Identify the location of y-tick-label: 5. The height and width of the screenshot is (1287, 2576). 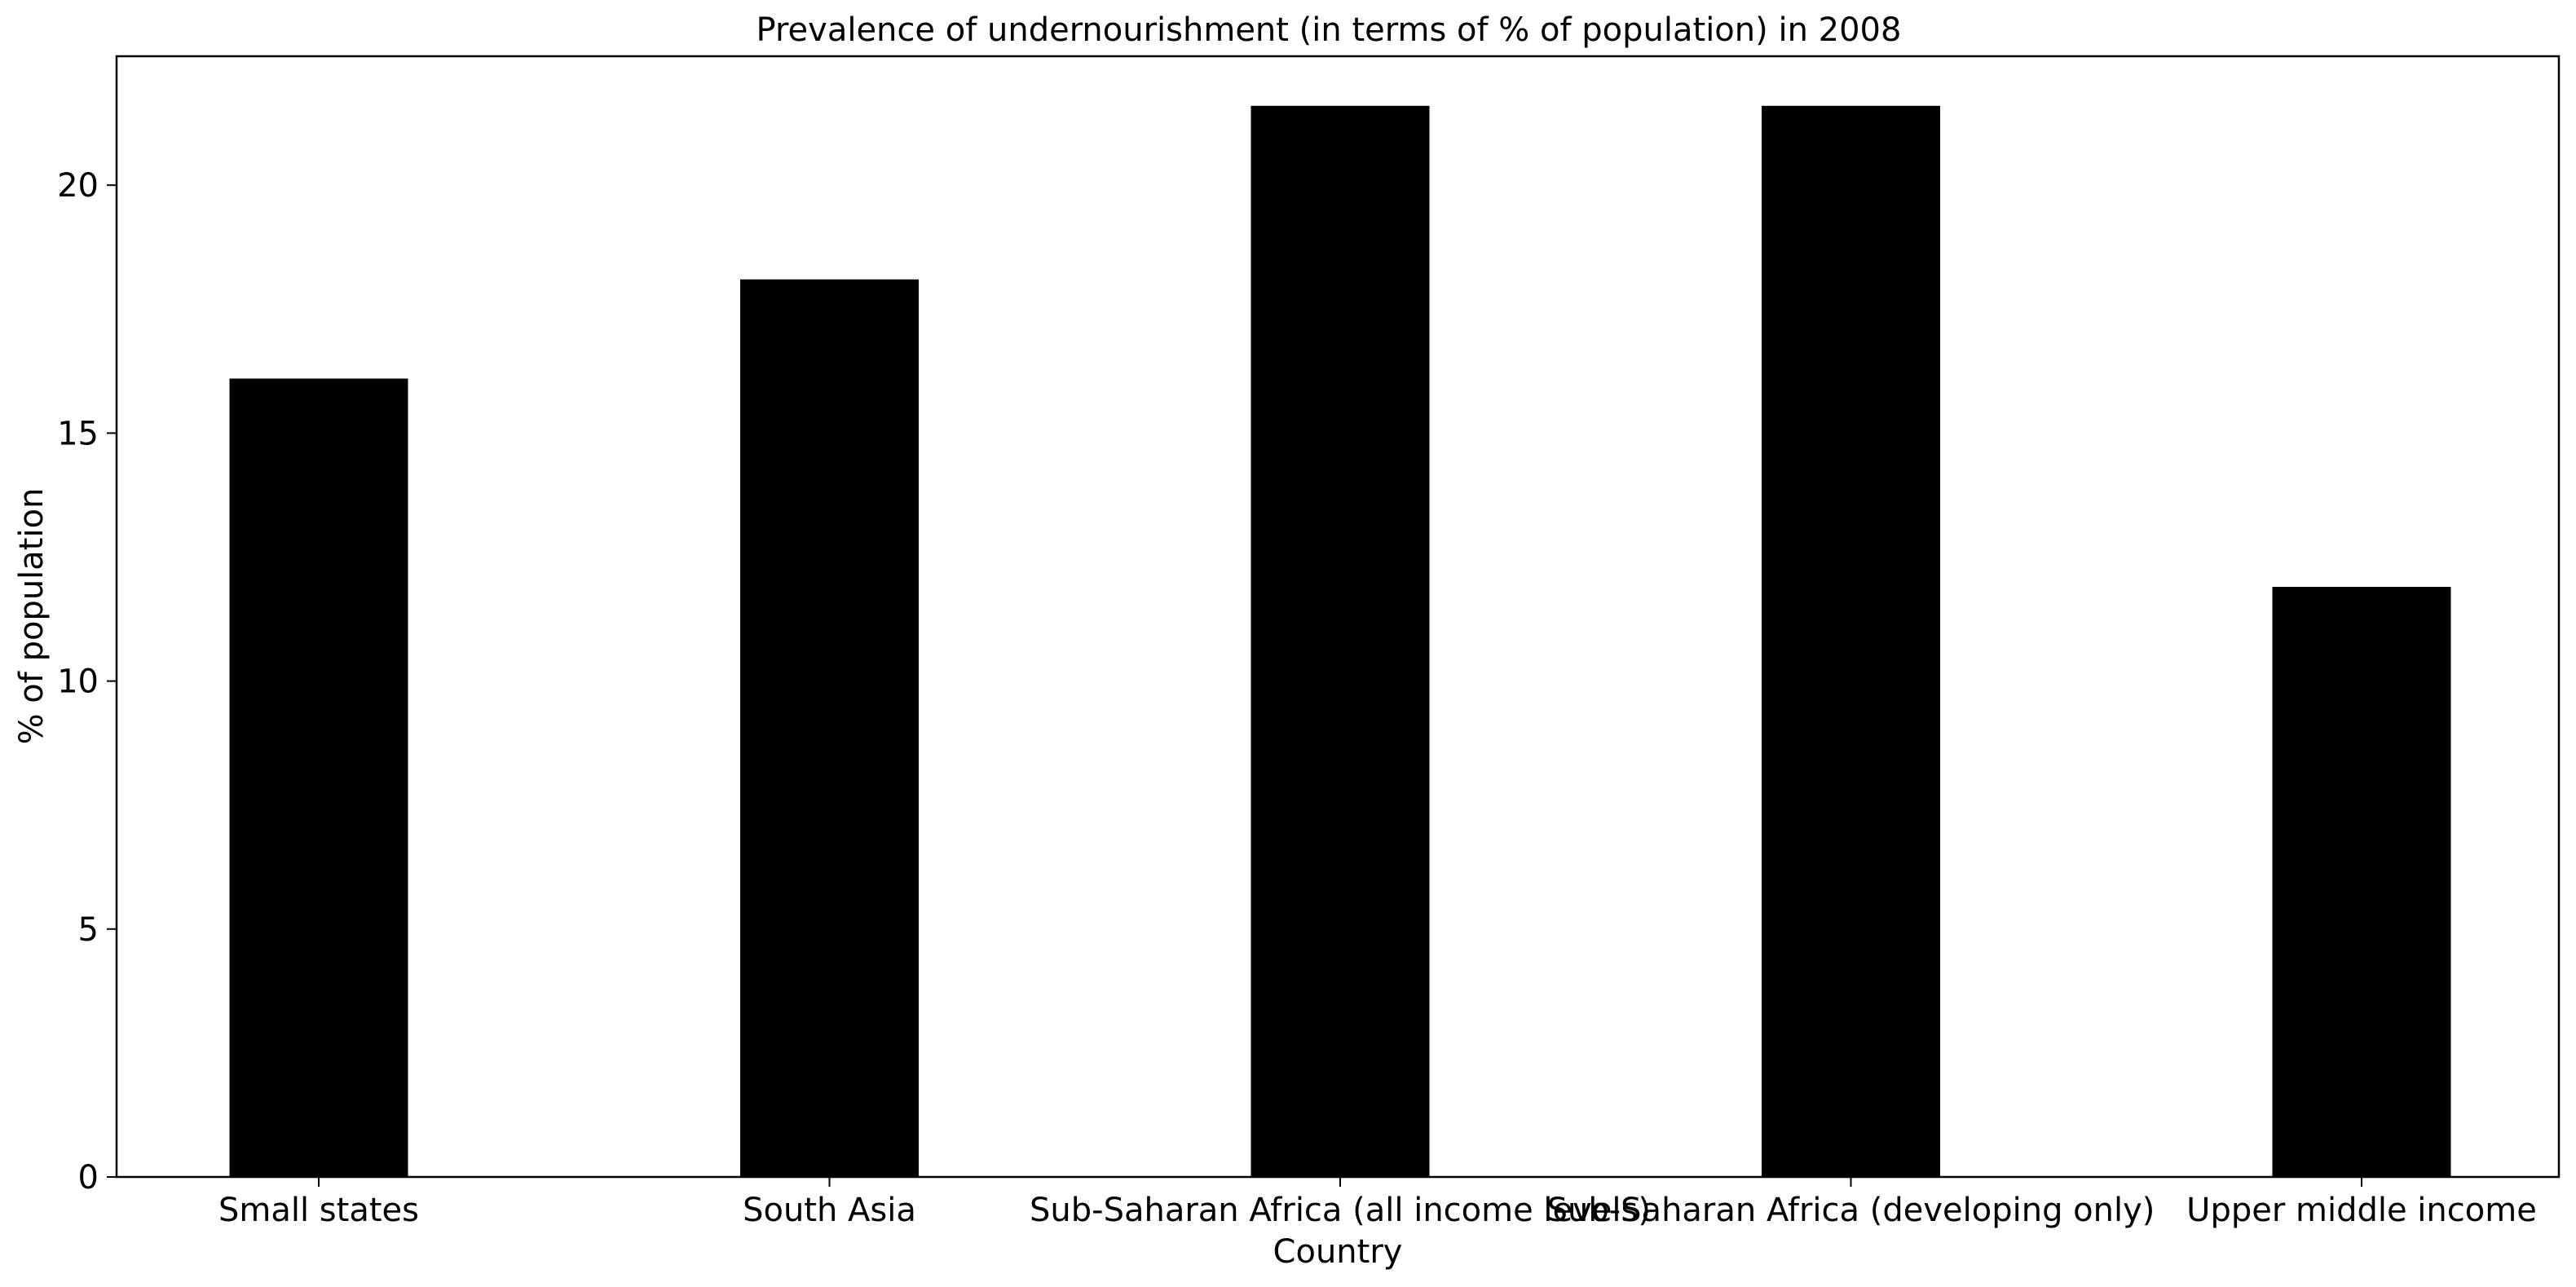
(88, 930).